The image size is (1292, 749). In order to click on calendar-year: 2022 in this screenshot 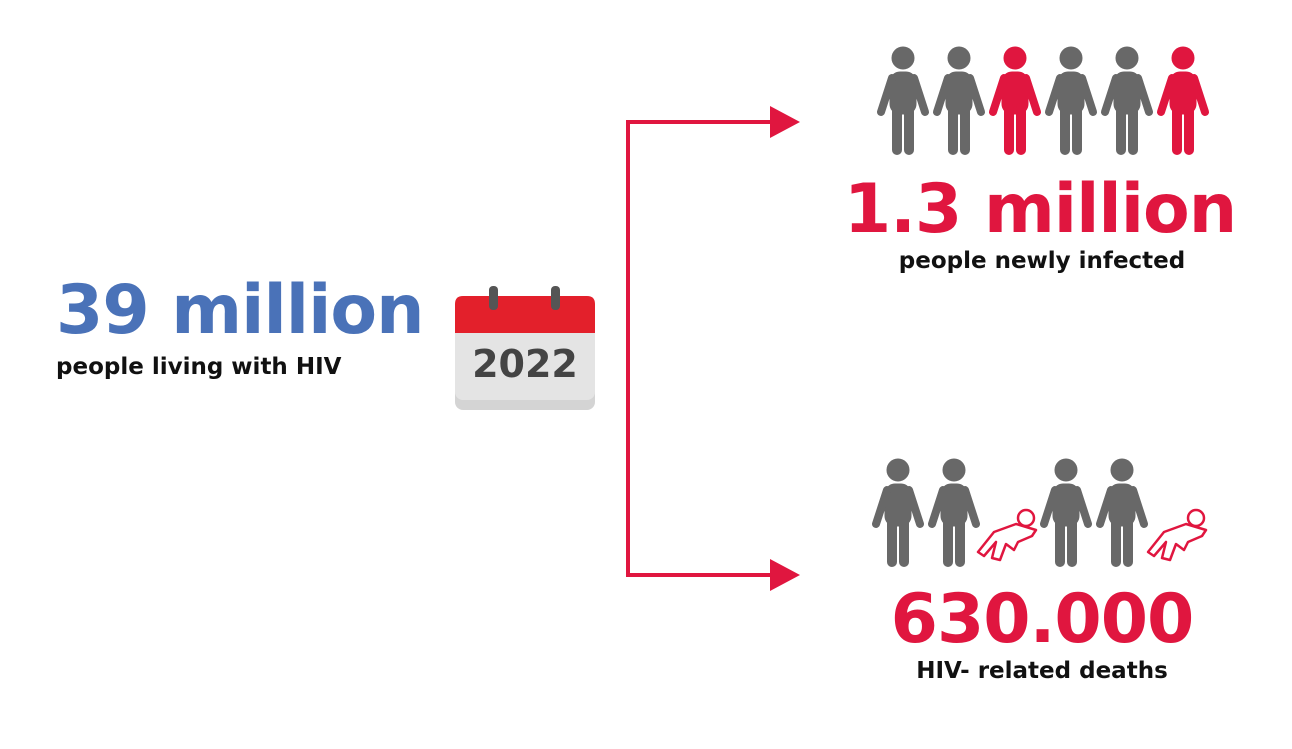, I will do `click(525, 364)`.